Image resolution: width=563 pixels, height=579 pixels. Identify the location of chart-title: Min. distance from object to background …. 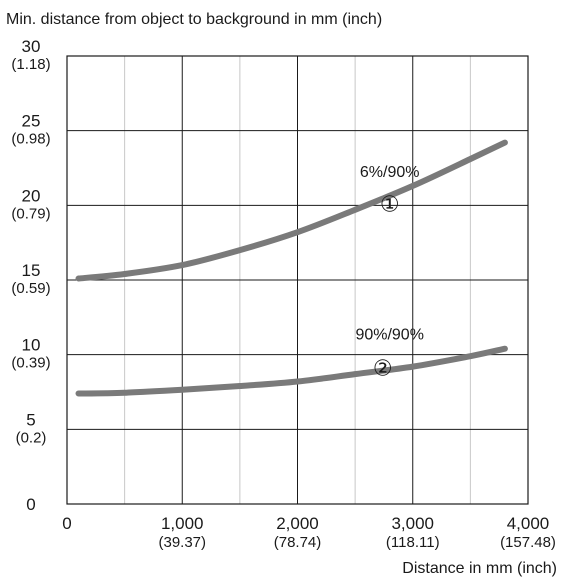
(194, 19).